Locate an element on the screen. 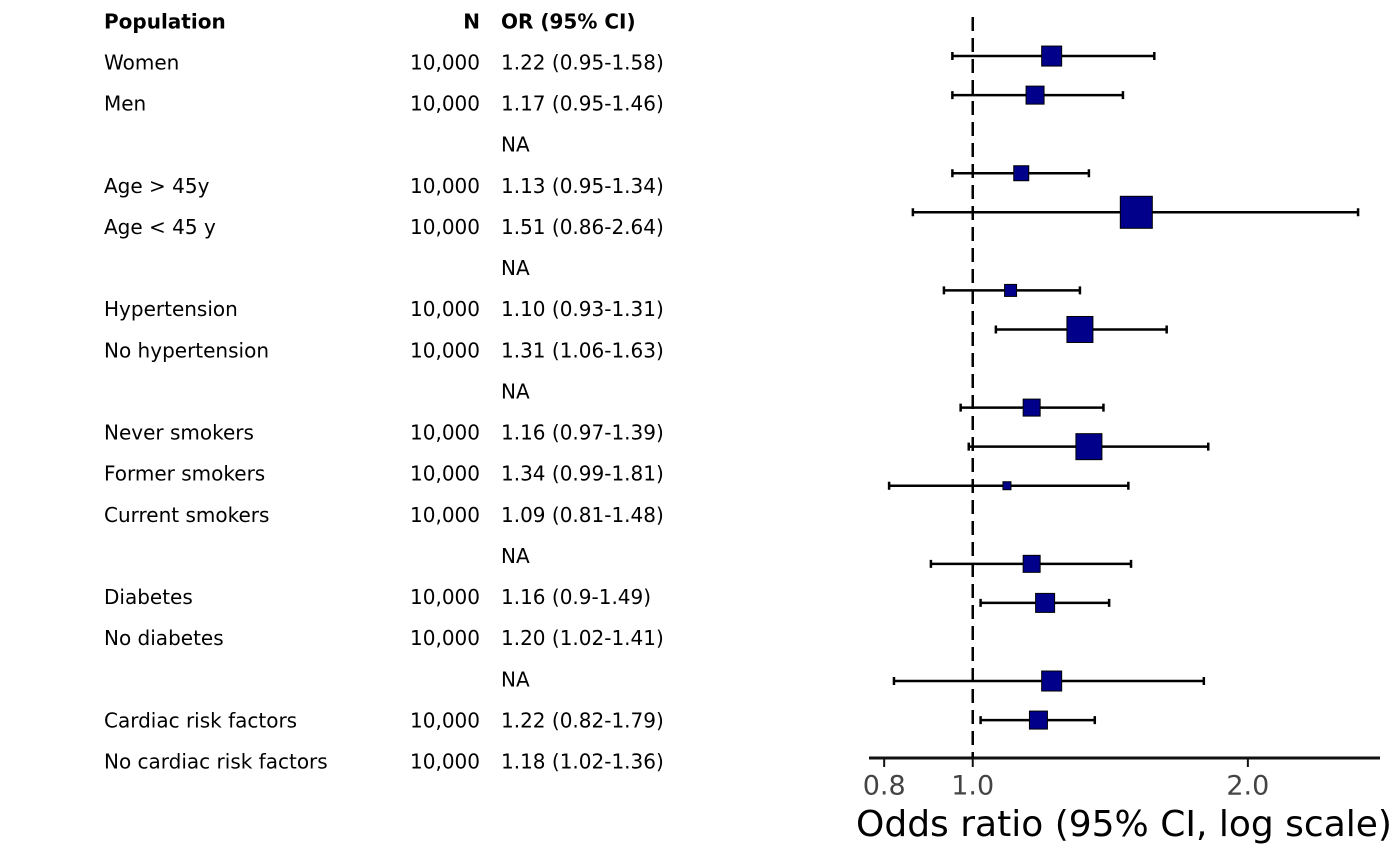  table-cell: 1.20 (1.02-1.41) is located at coordinates (582, 638).